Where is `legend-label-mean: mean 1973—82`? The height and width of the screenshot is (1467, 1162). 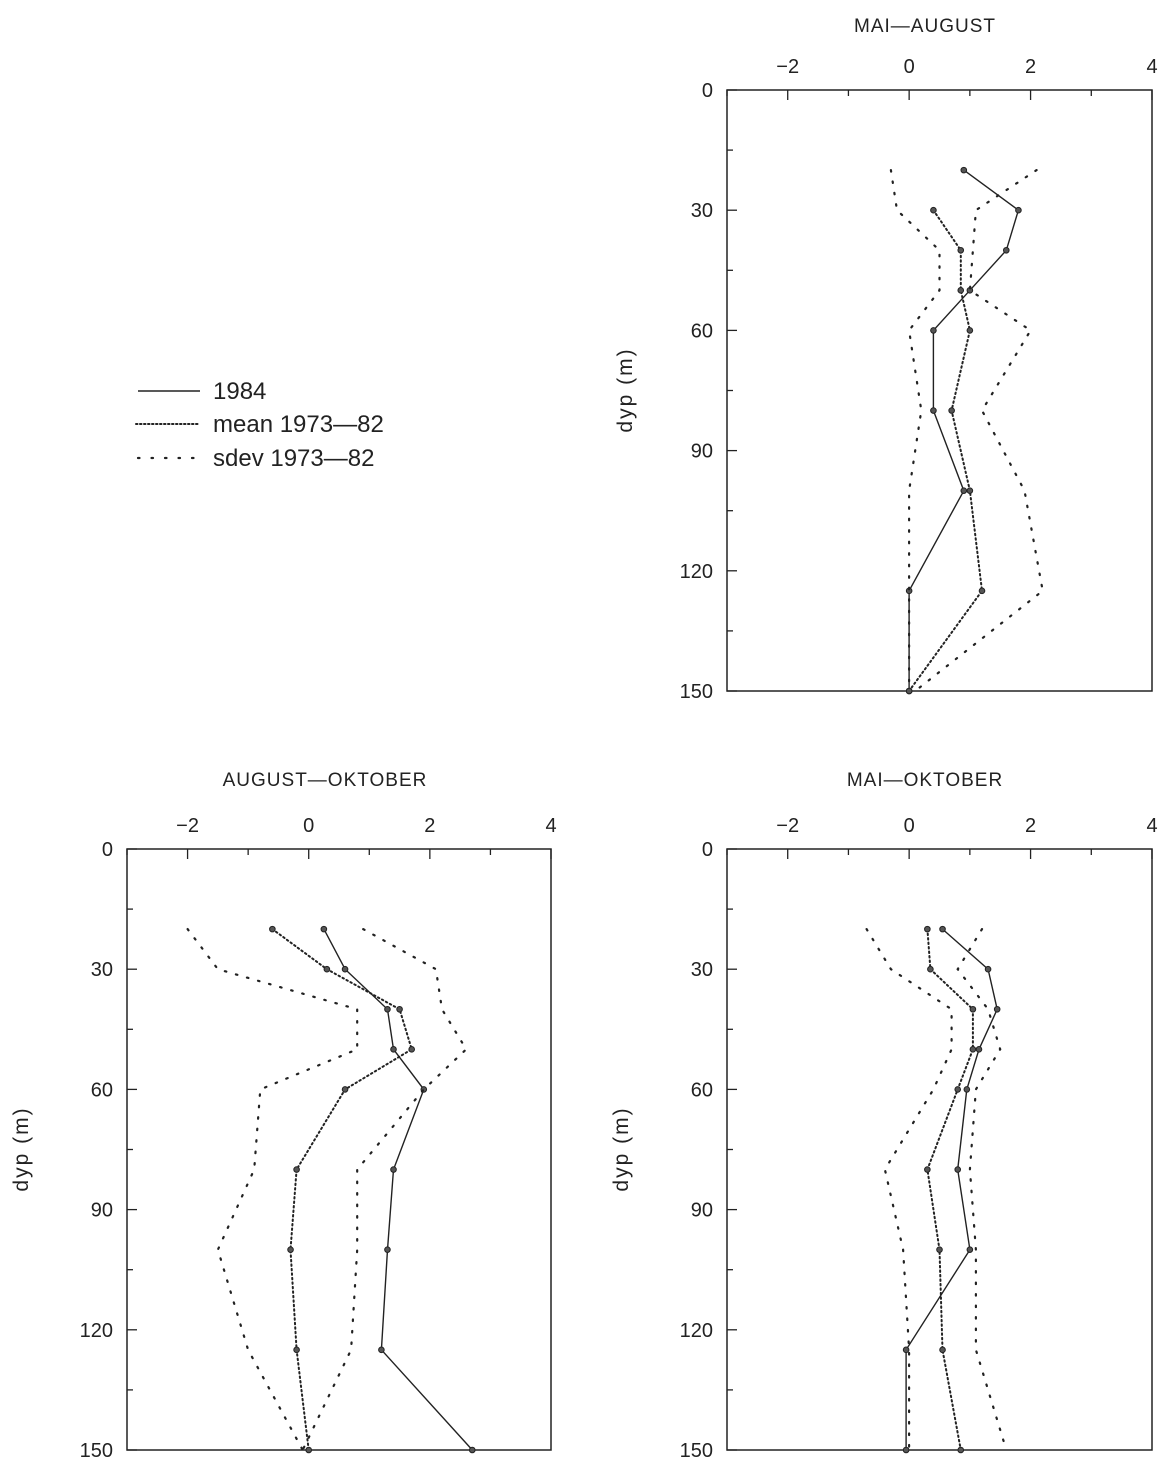
legend-label-mean: mean 1973—82 is located at coordinates (298, 424).